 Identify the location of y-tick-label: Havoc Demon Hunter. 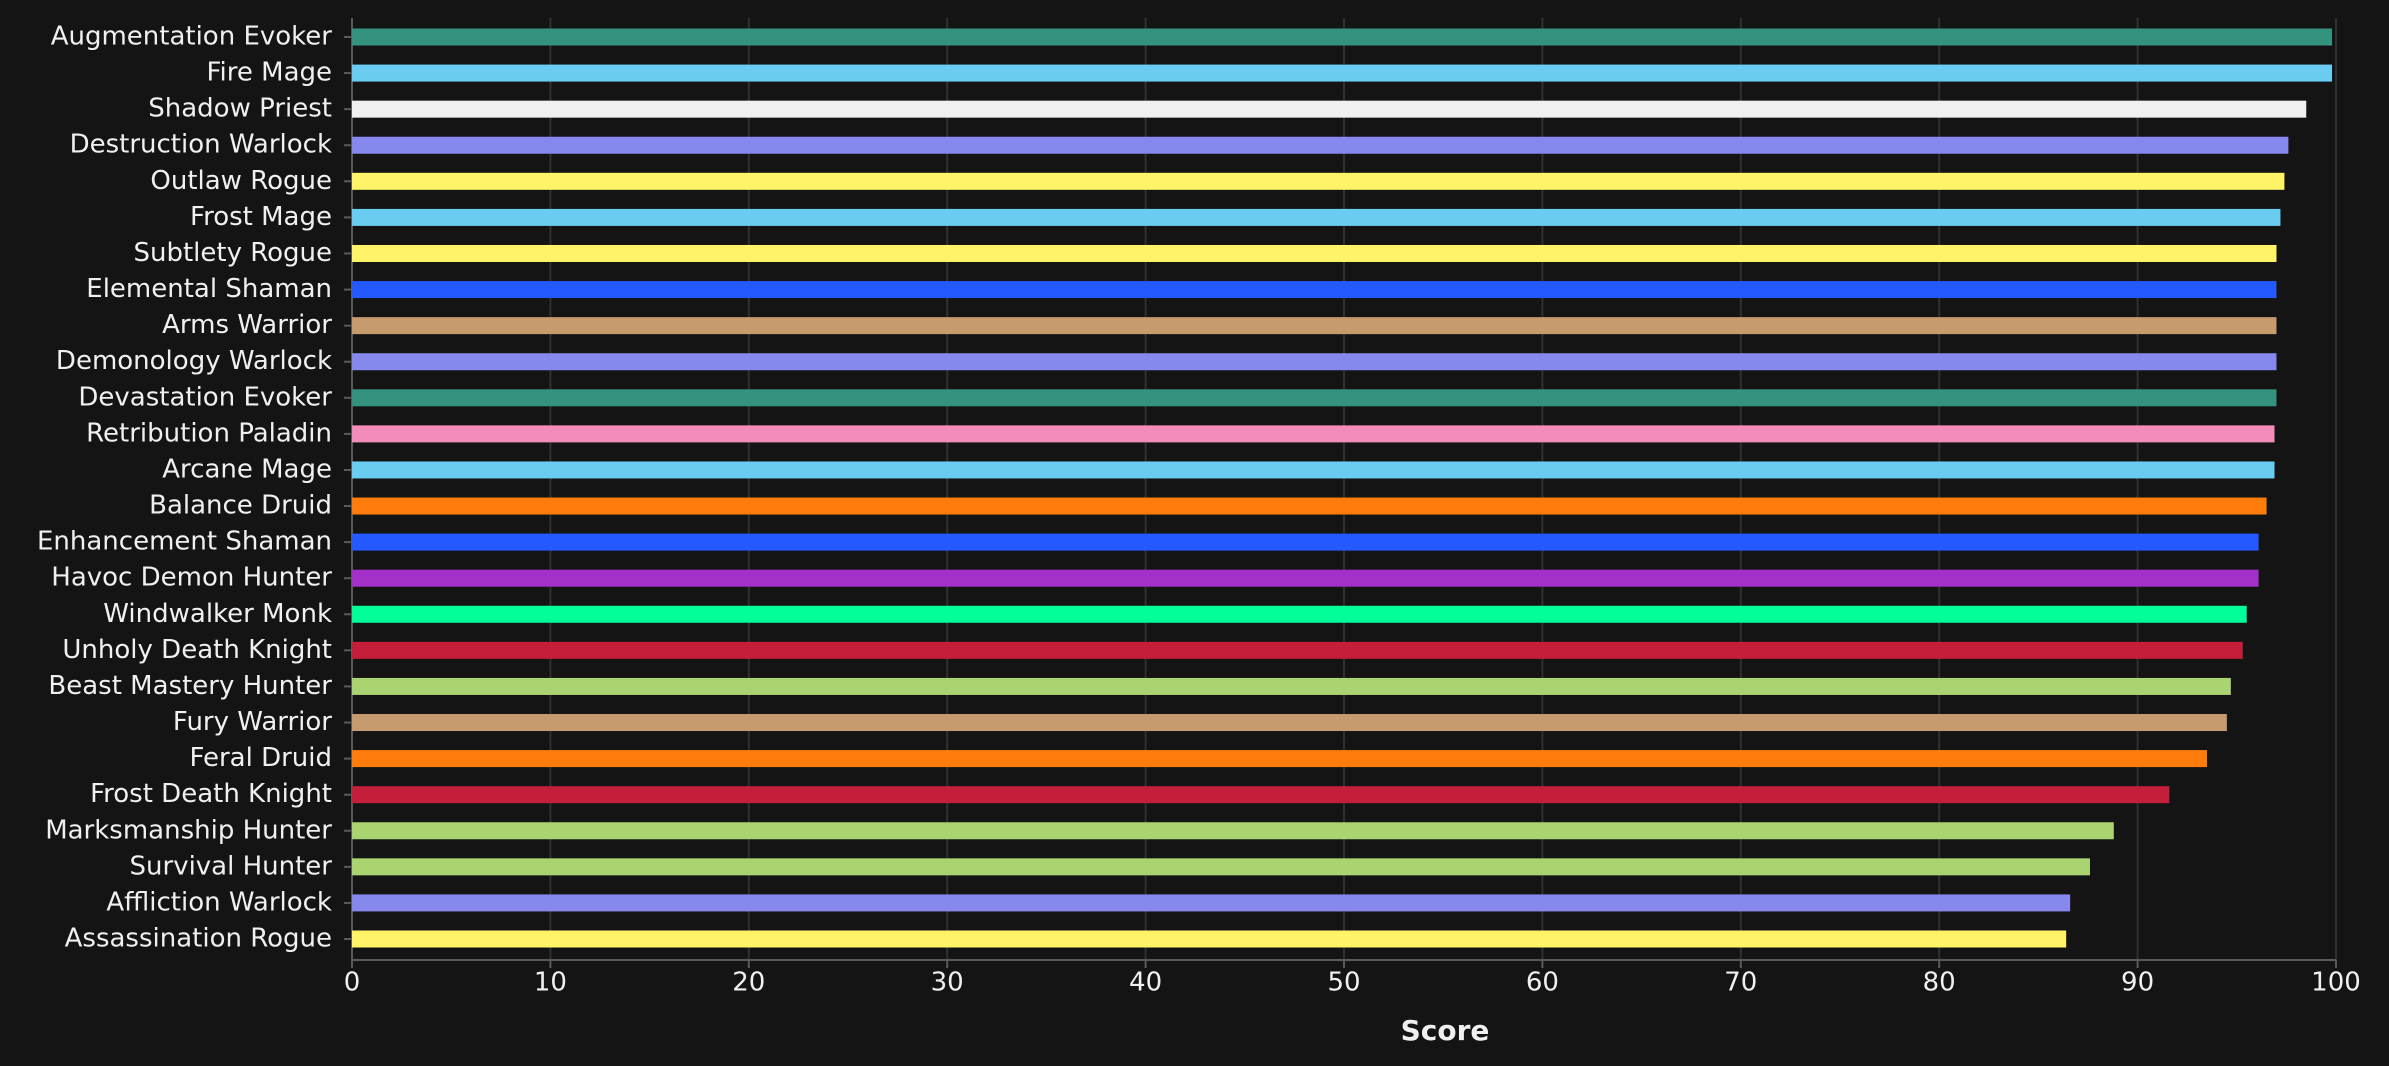
(191, 578).